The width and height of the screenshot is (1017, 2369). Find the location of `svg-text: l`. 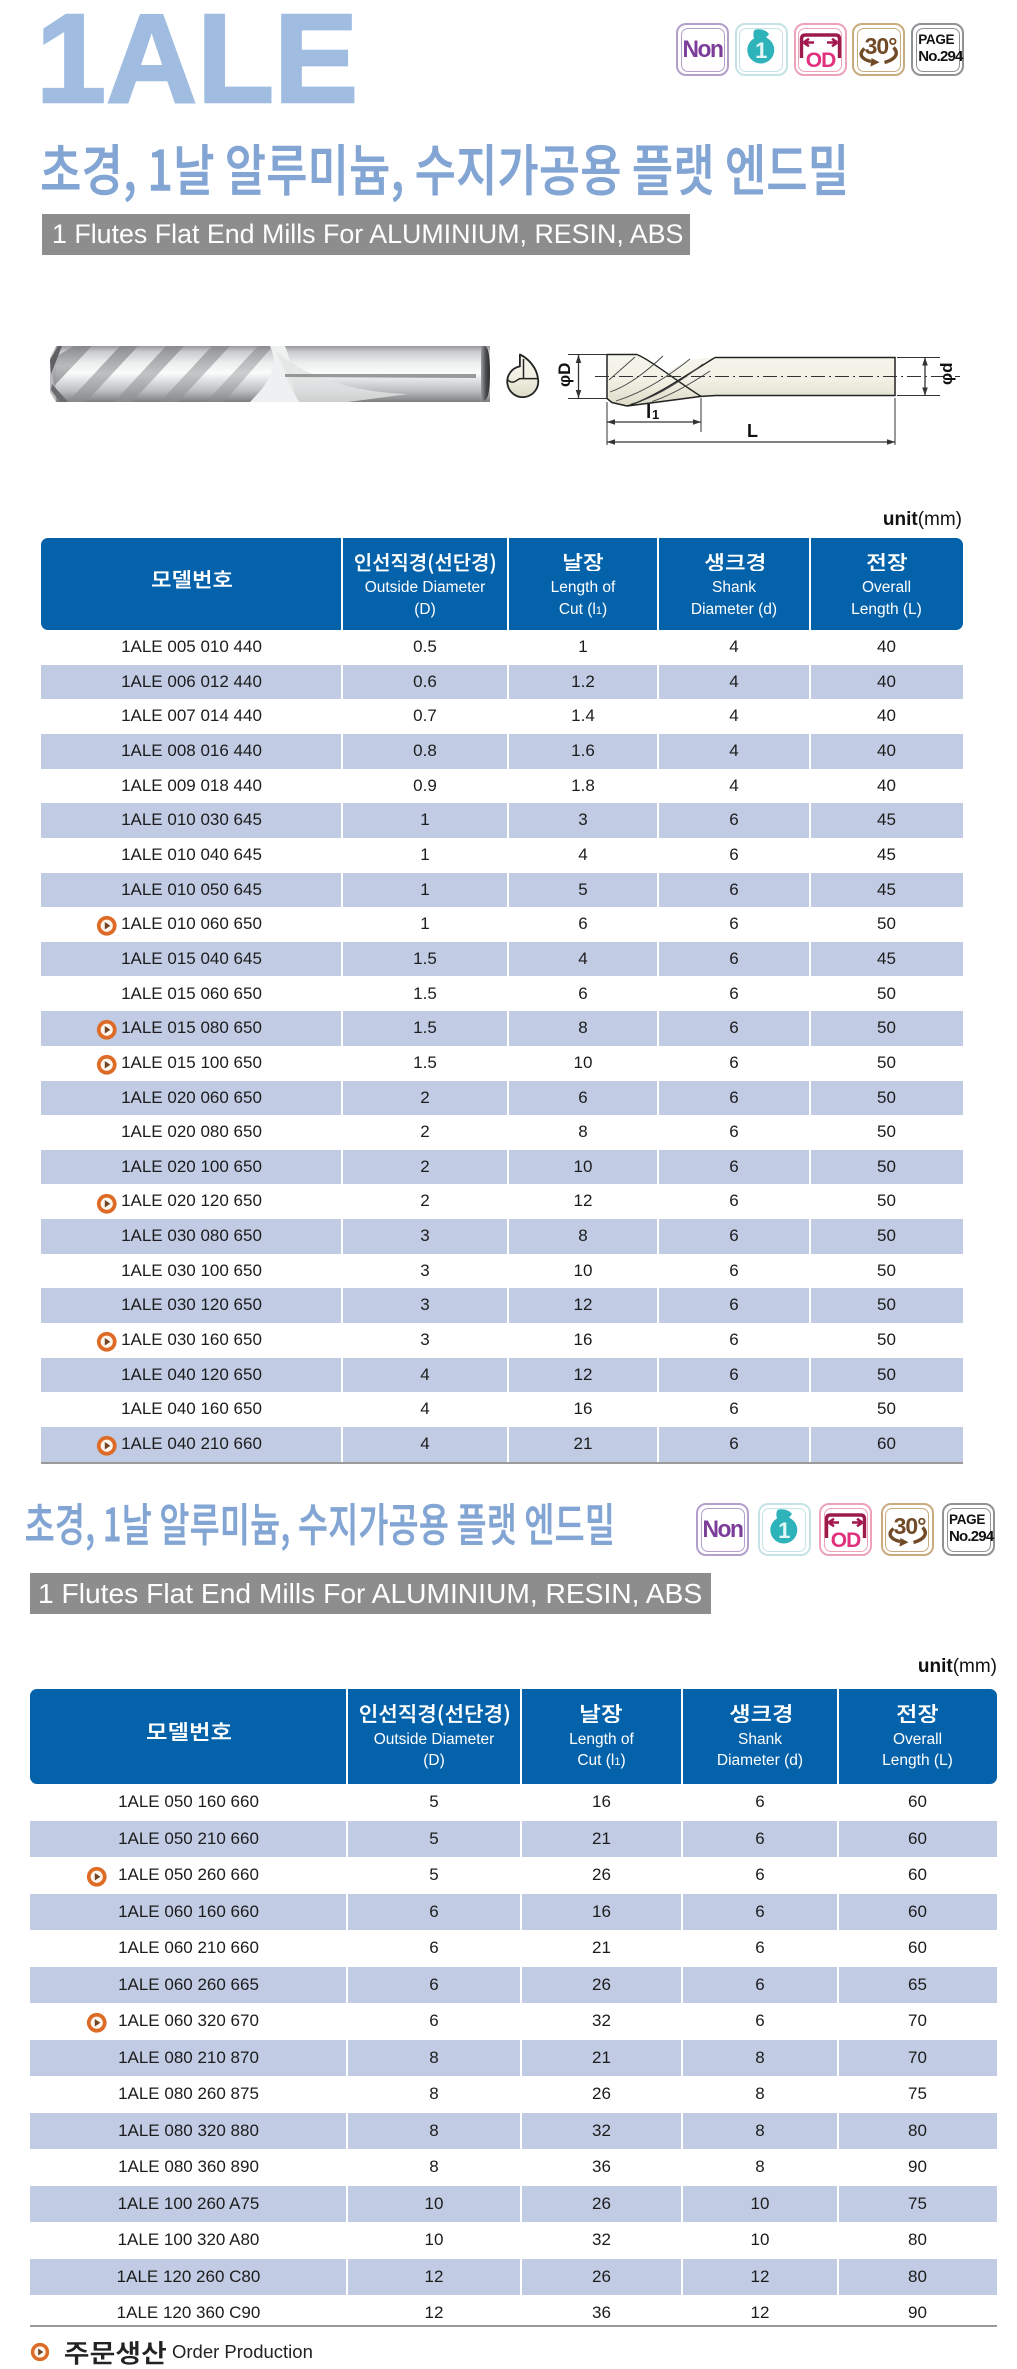

svg-text: l is located at coordinates (648, 412).